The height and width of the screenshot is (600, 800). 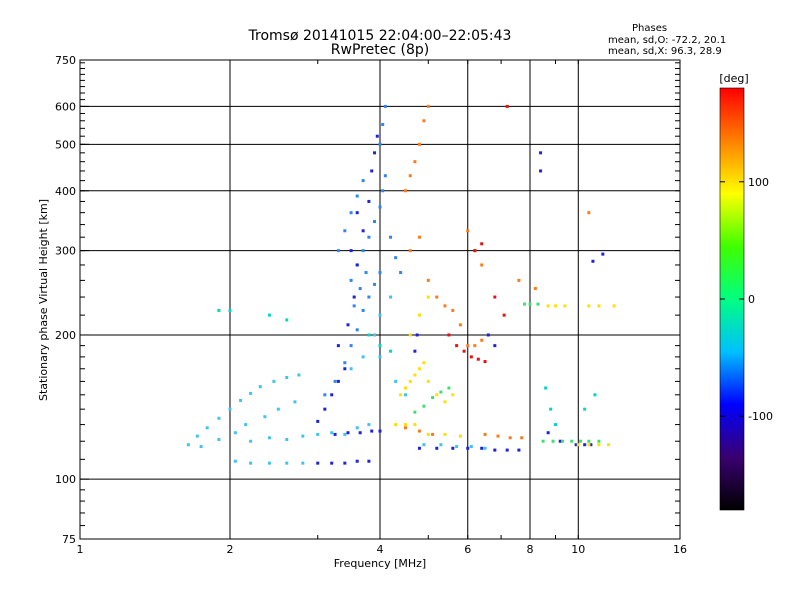 I want to click on colorbar-unit-label: [deg], so click(x=733, y=78).